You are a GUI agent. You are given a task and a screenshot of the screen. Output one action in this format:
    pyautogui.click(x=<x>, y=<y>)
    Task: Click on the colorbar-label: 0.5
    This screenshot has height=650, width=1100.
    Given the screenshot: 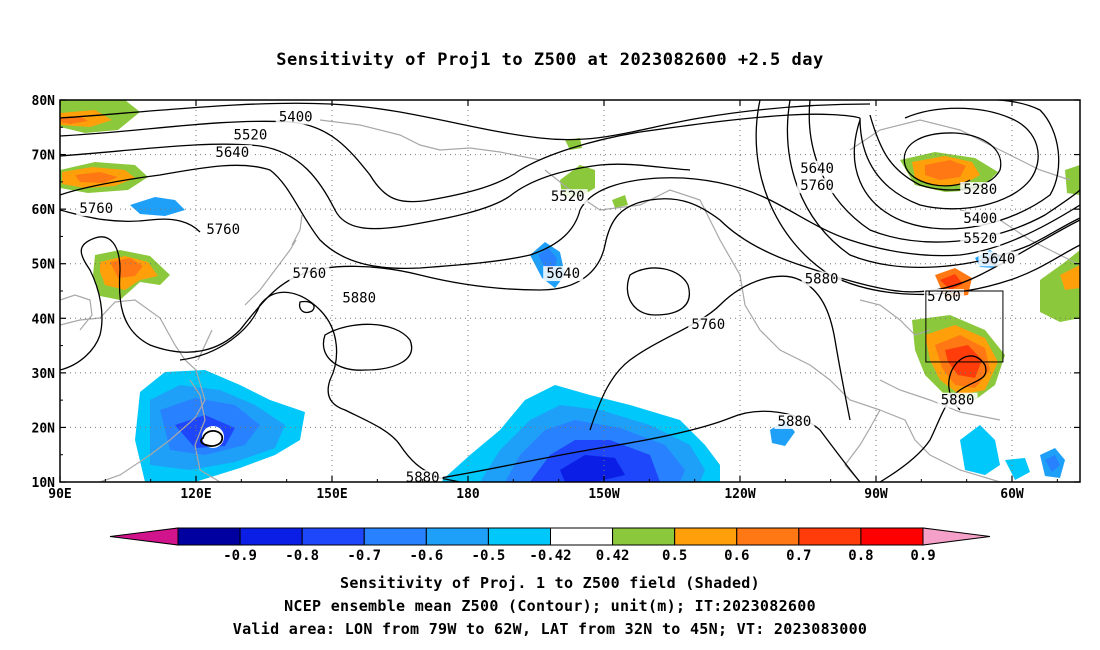 What is the action you would take?
    pyautogui.click(x=674, y=556)
    